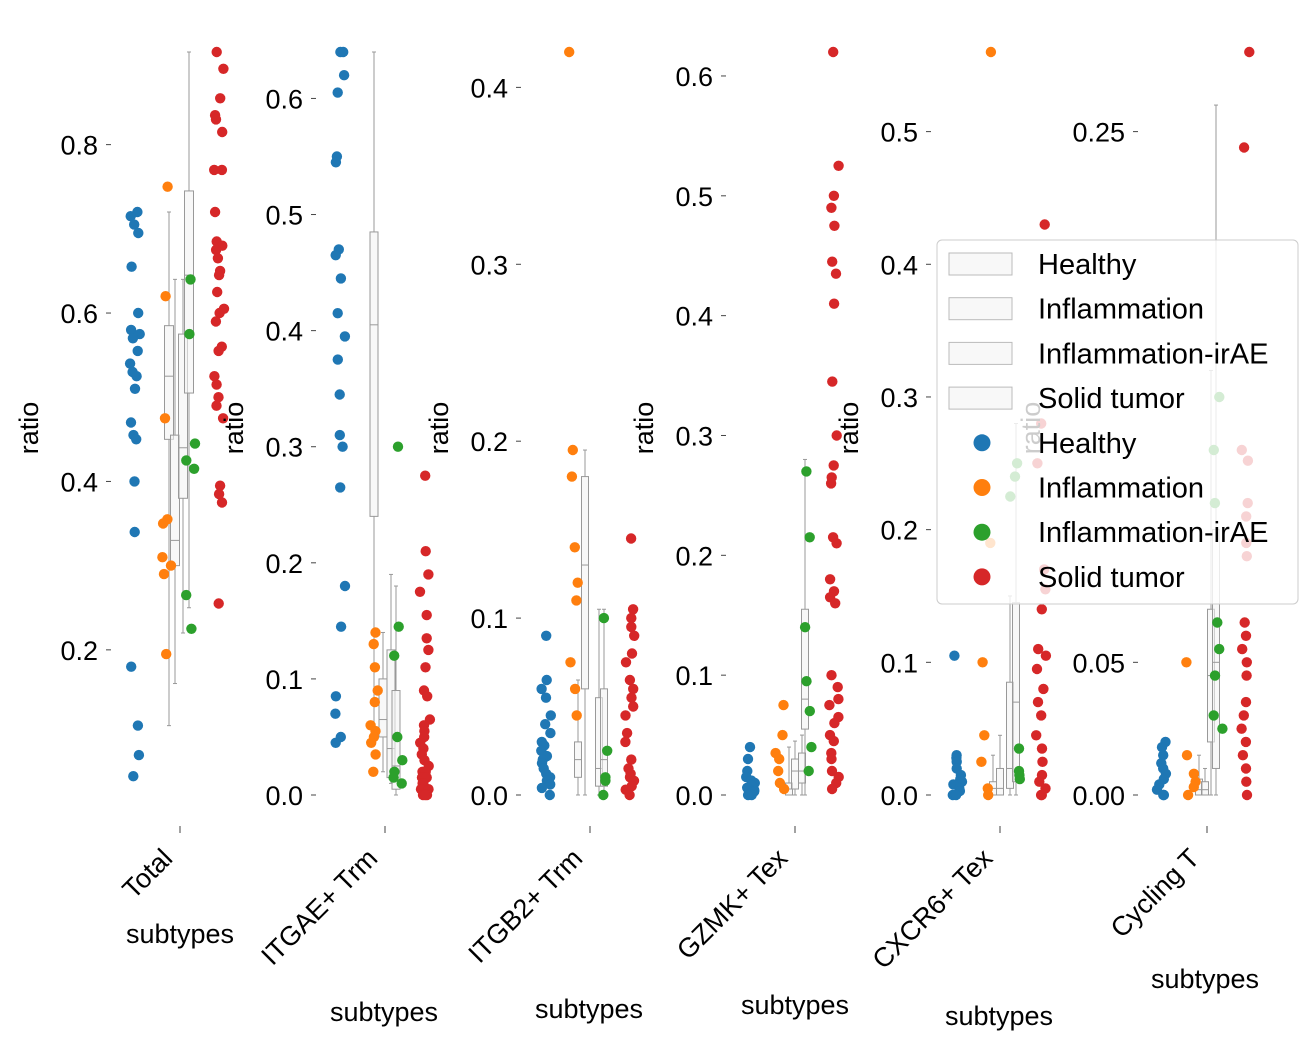  Describe the element at coordinates (899, 531) in the screenshot. I see `y-tick-label: 0.2` at that location.